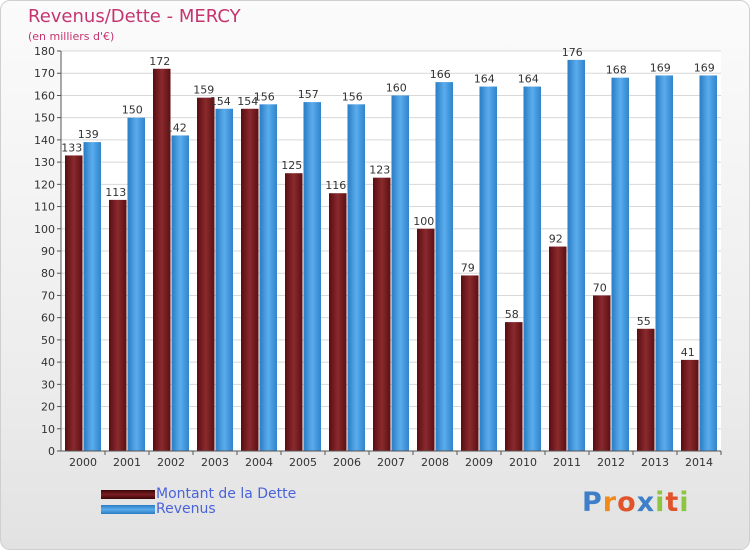  What do you see at coordinates (44, 51) in the screenshot?
I see `y-tick-label: 180` at bounding box center [44, 51].